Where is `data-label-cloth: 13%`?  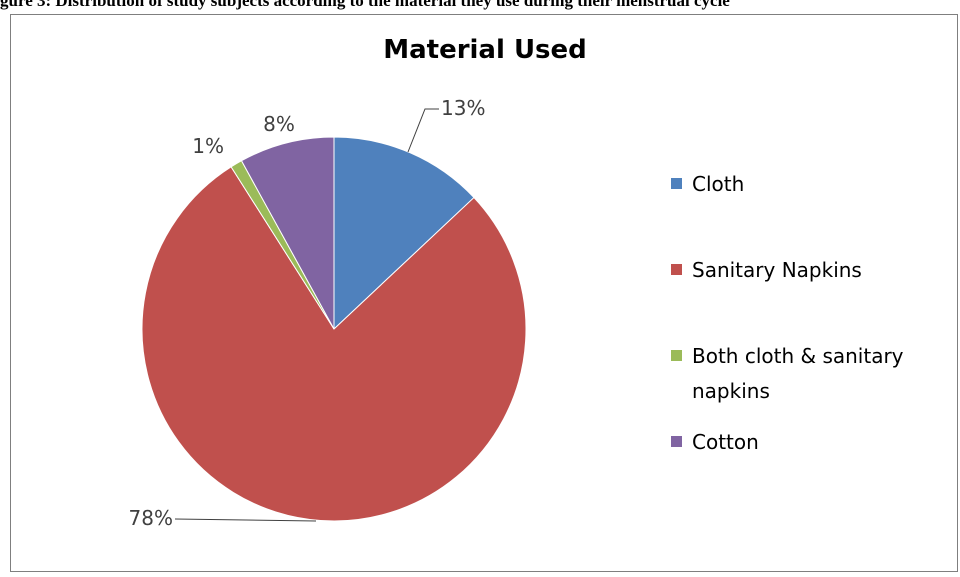 data-label-cloth: 13% is located at coordinates (463, 108).